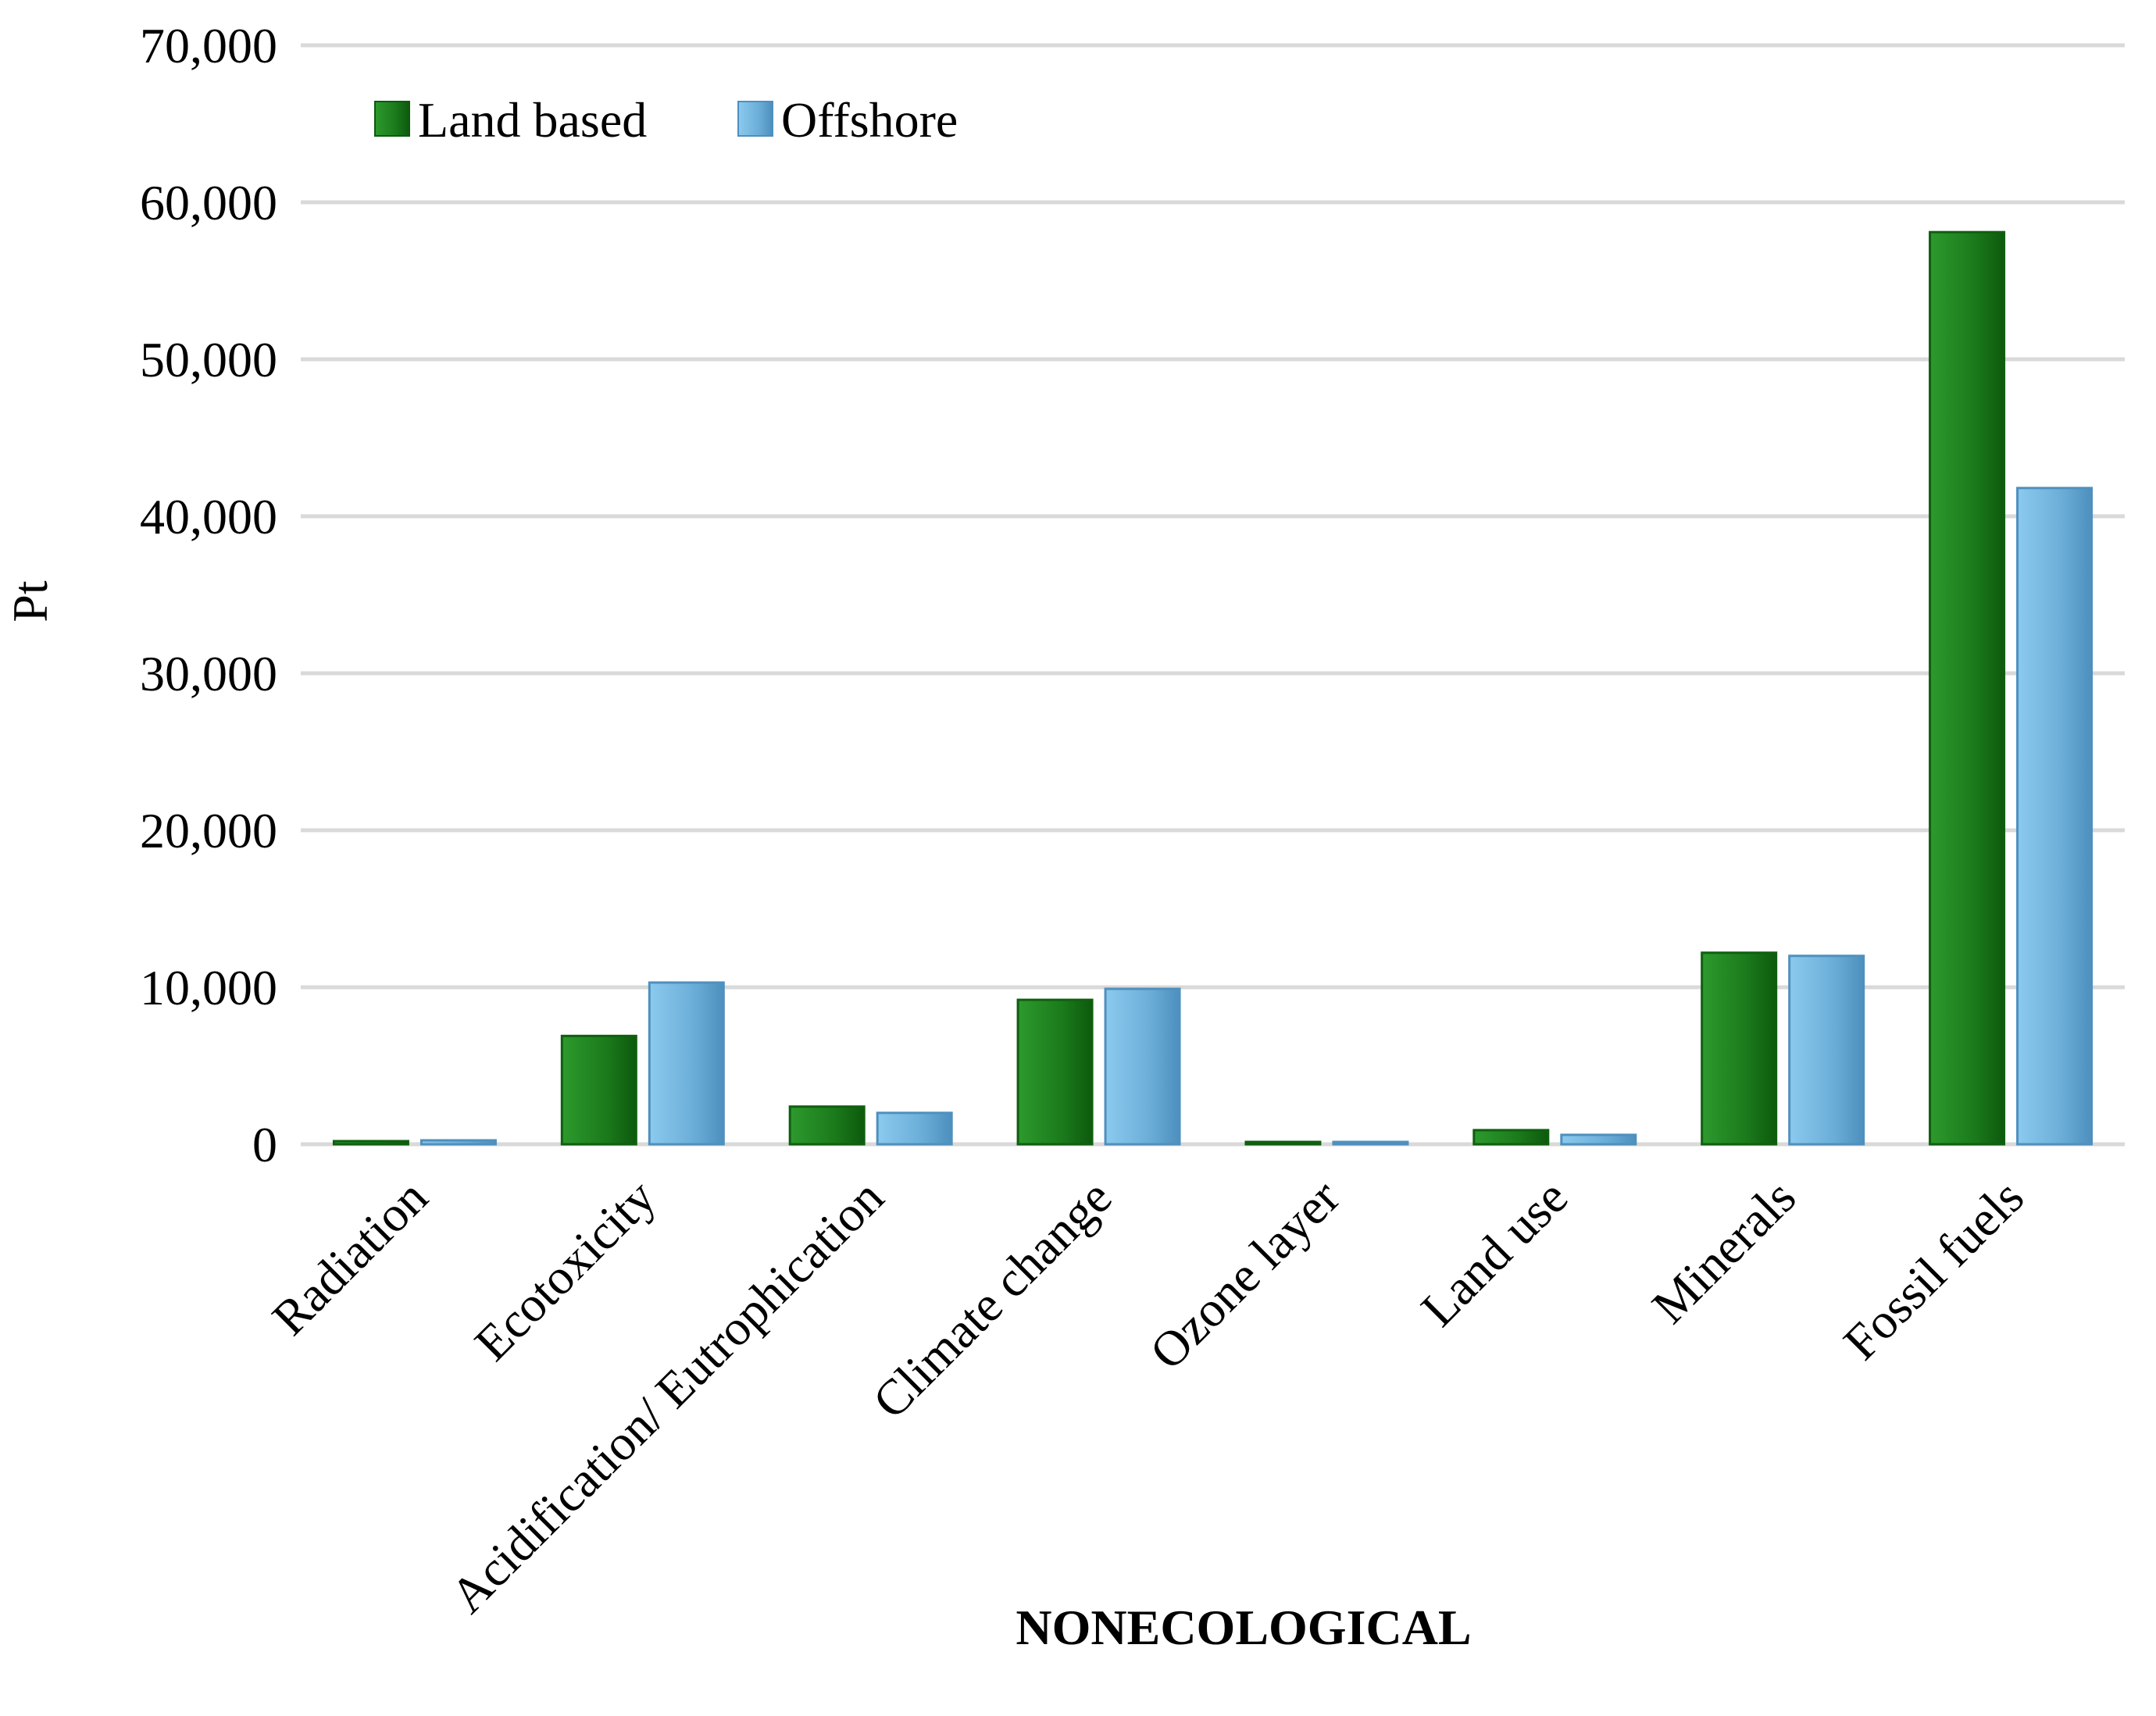 Image resolution: width=2156 pixels, height=1716 pixels. I want to click on y-tick-label: 40,000, so click(209, 516).